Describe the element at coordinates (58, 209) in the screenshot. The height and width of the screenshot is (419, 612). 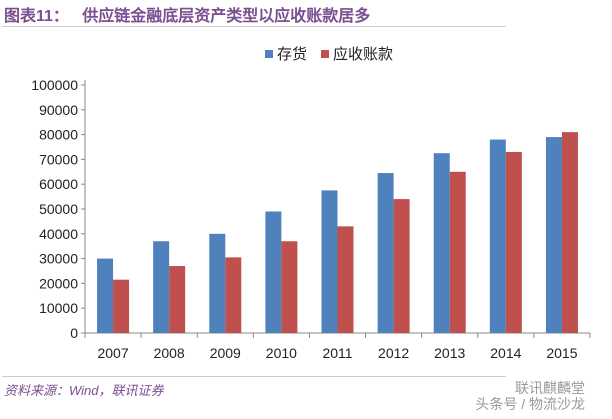
I see `y-tick-label: 50000` at that location.